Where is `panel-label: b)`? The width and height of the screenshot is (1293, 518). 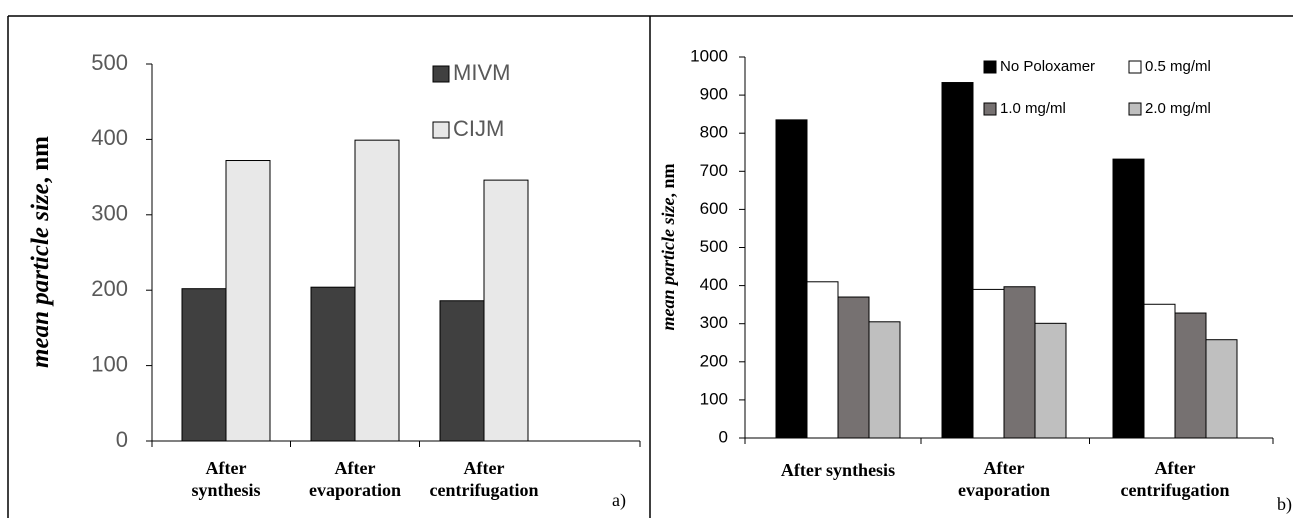 panel-label: b) is located at coordinates (1284, 504).